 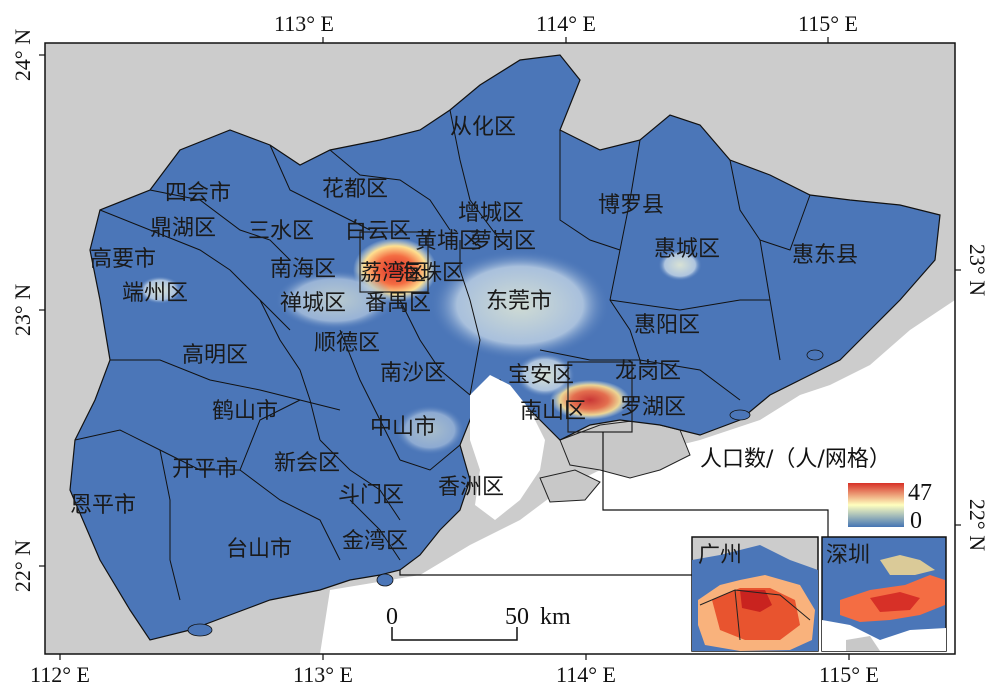 I want to click on label-shunde: 顺德区, so click(x=347, y=343).